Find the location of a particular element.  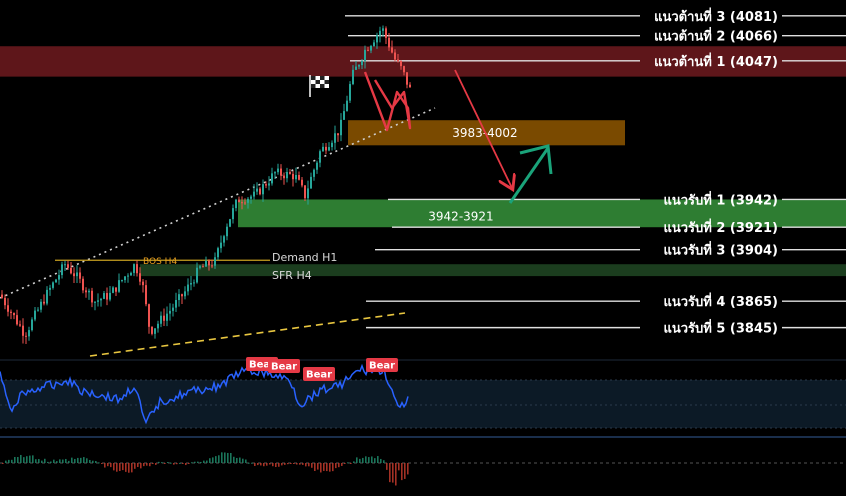

resistance-label-1: แนวต้านที่ 2 (4066) is located at coordinates (716, 36).